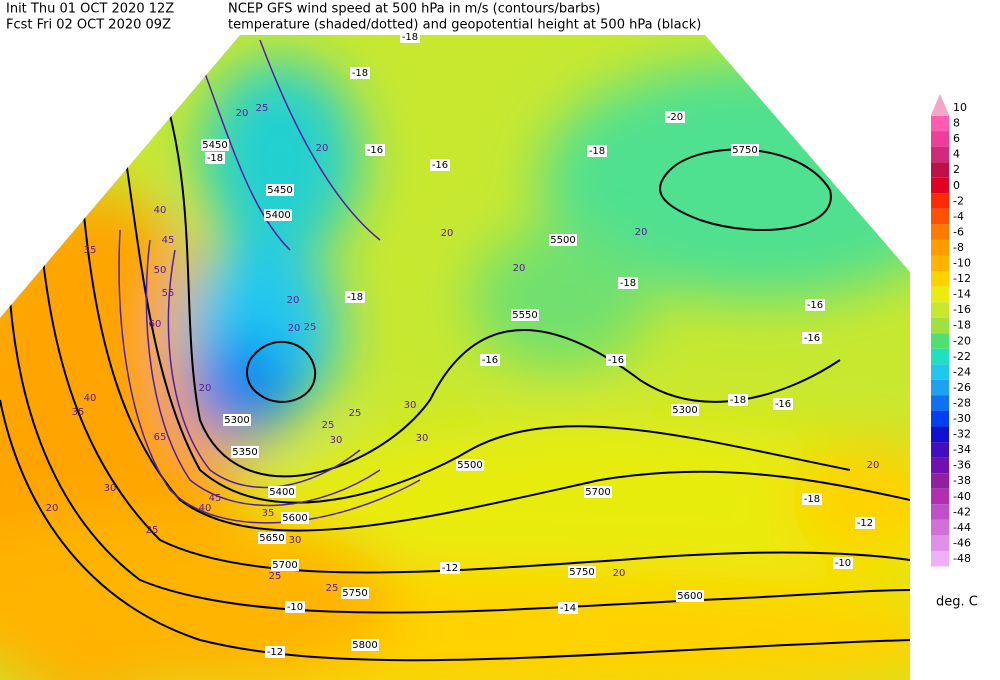 Image resolution: width=1000 pixels, height=680 pixels. I want to click on wind-speed-label: 35, so click(268, 513).